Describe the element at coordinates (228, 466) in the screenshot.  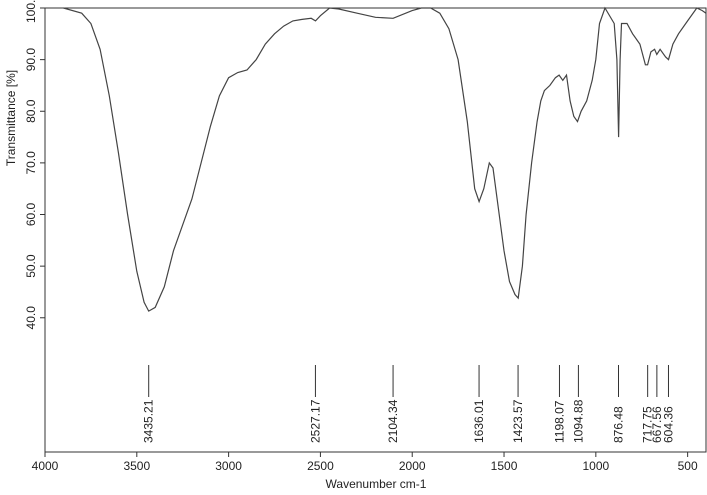
I see `x-tick-label: 3000` at that location.